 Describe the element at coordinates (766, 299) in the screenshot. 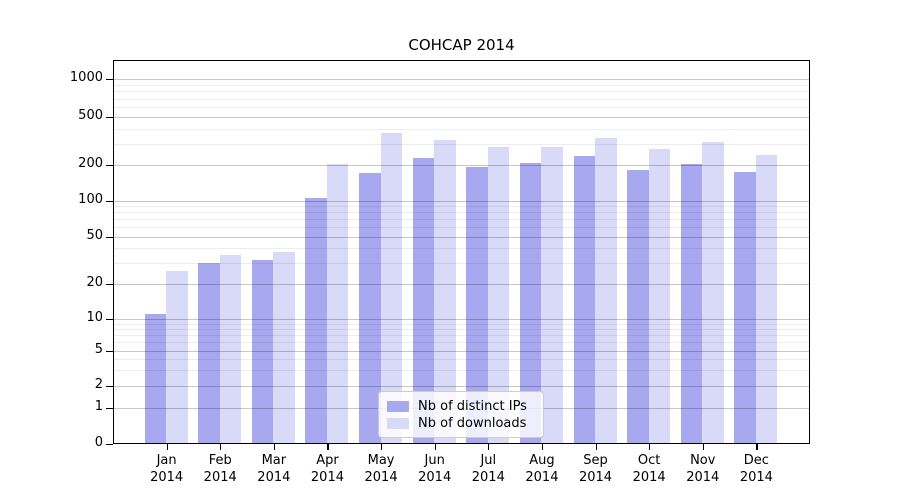

I see `downloads-bar-dec` at that location.